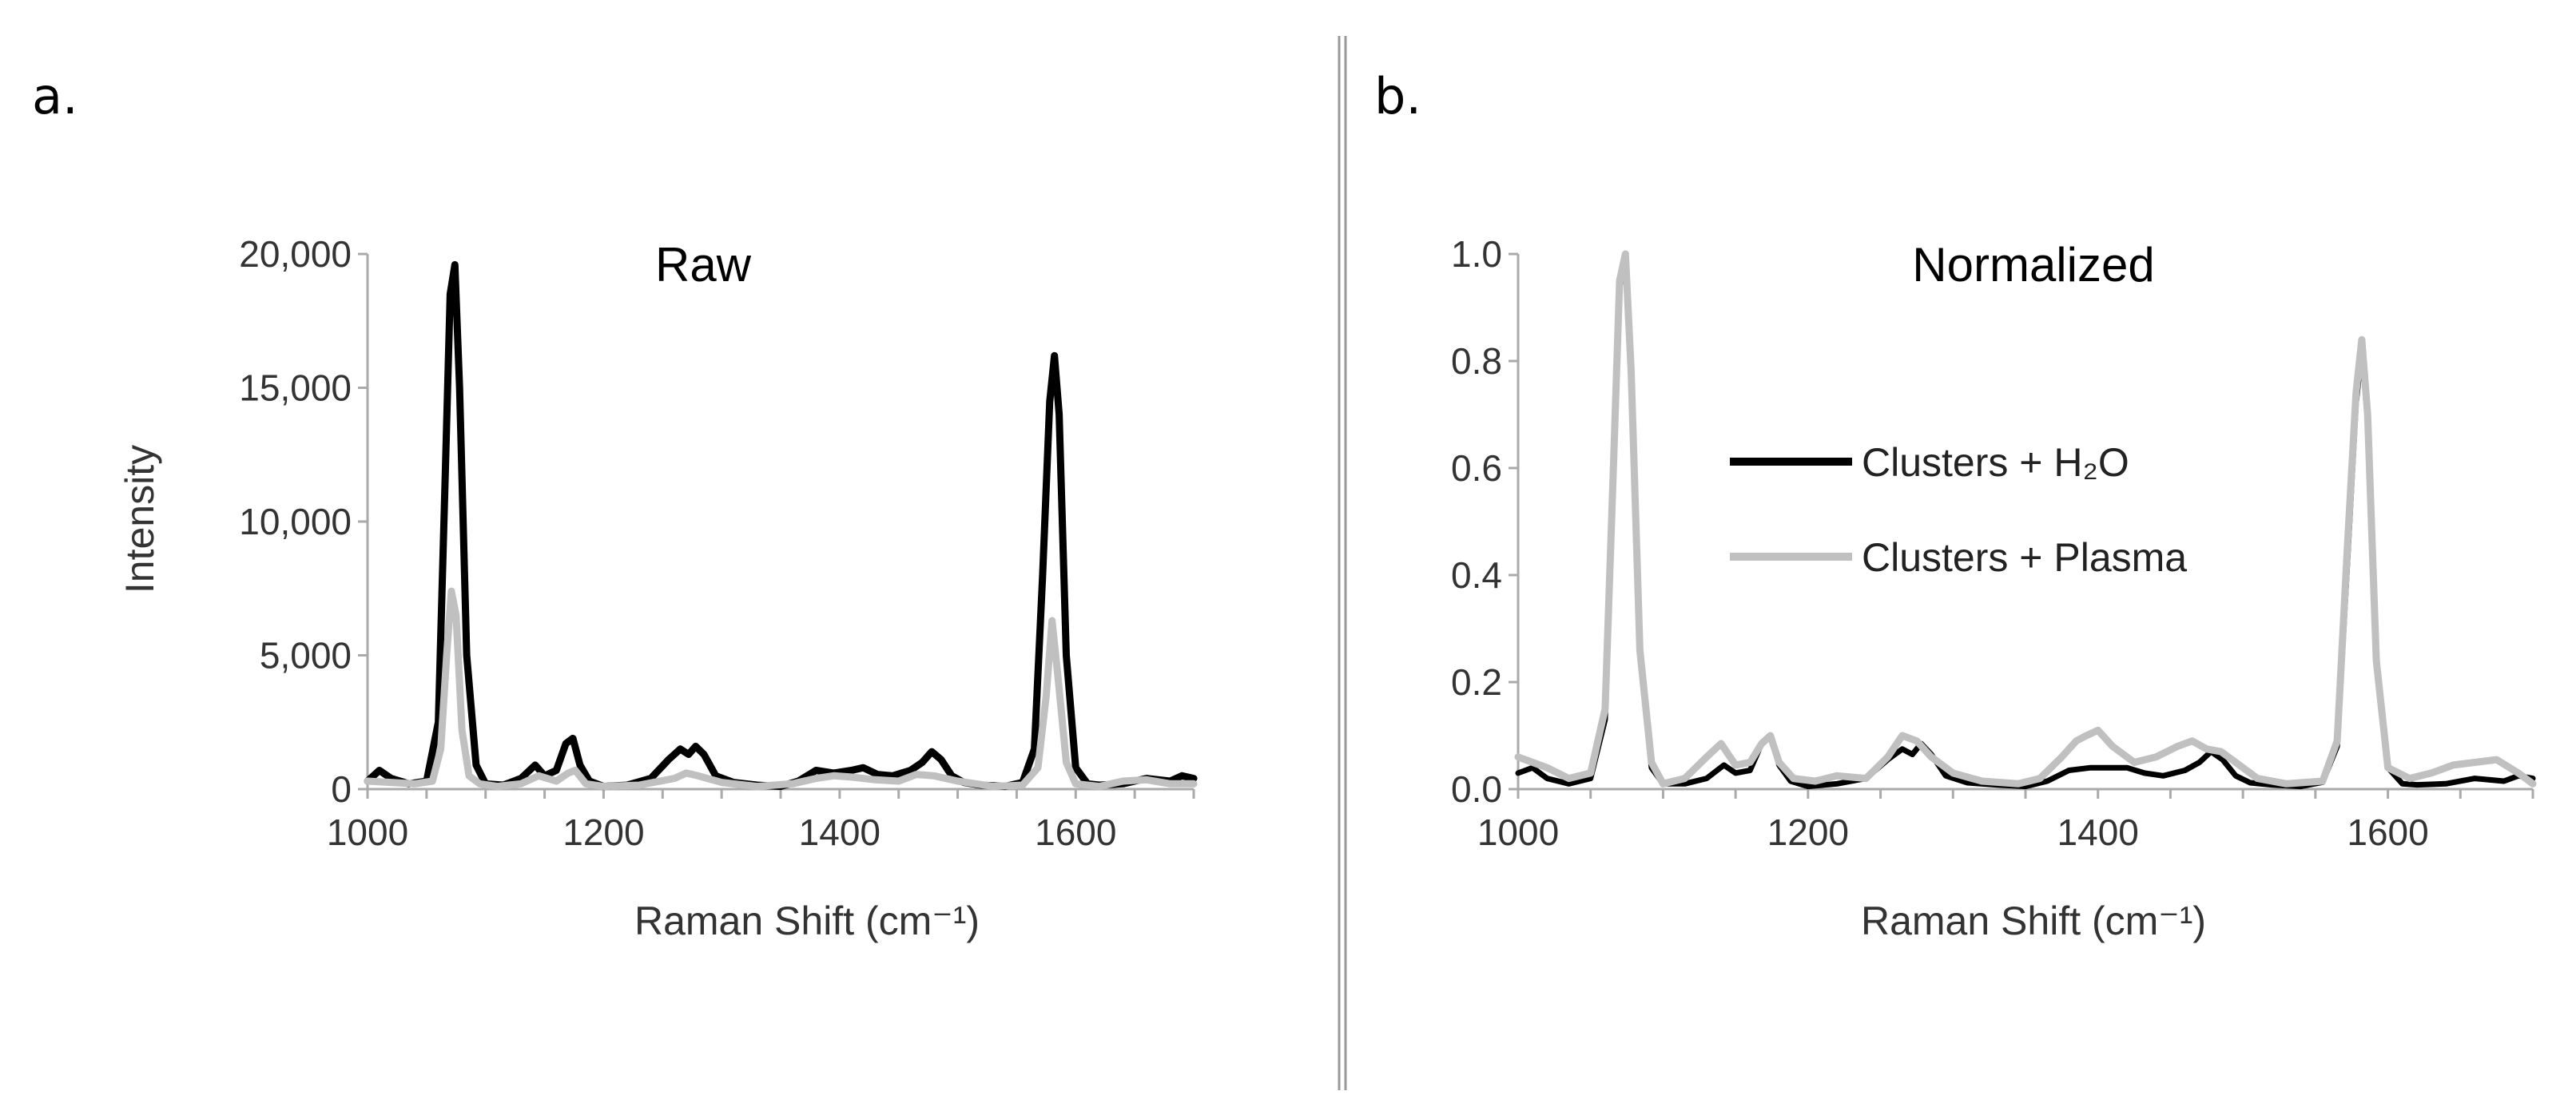 This screenshot has width=2576, height=1115. What do you see at coordinates (2098, 832) in the screenshot?
I see `chart-b-x-tick-label: 1400` at bounding box center [2098, 832].